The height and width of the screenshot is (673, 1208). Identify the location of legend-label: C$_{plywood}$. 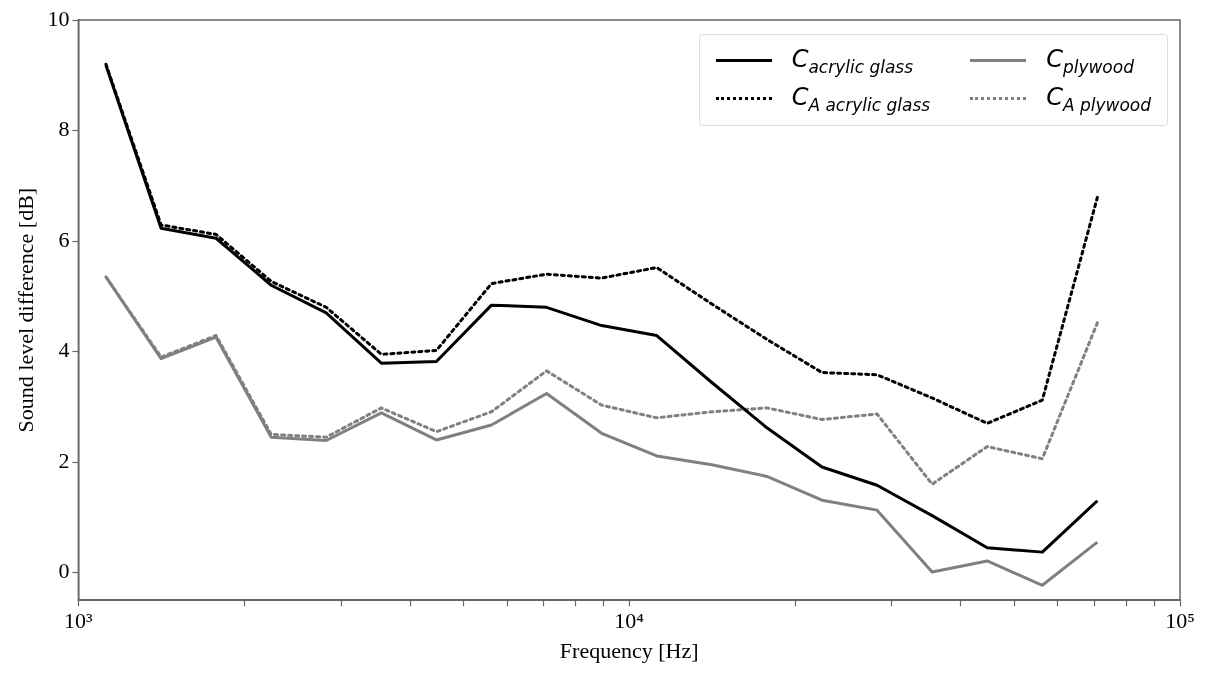
(1090, 61).